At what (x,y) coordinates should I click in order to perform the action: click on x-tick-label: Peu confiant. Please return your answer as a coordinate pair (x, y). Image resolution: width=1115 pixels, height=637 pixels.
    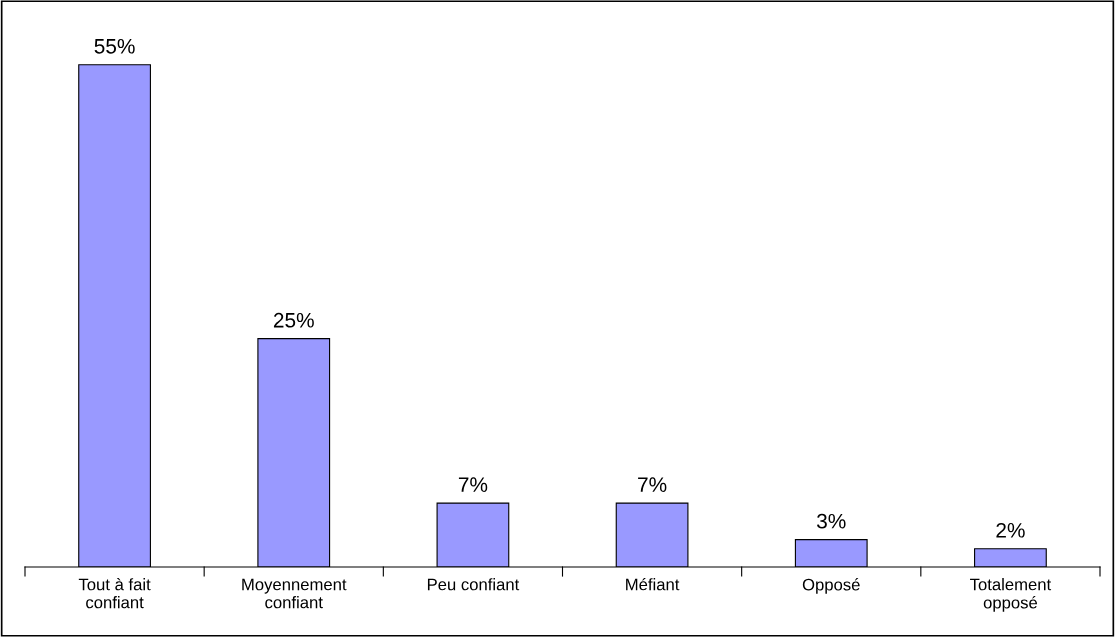
    Looking at the image, I should click on (473, 584).